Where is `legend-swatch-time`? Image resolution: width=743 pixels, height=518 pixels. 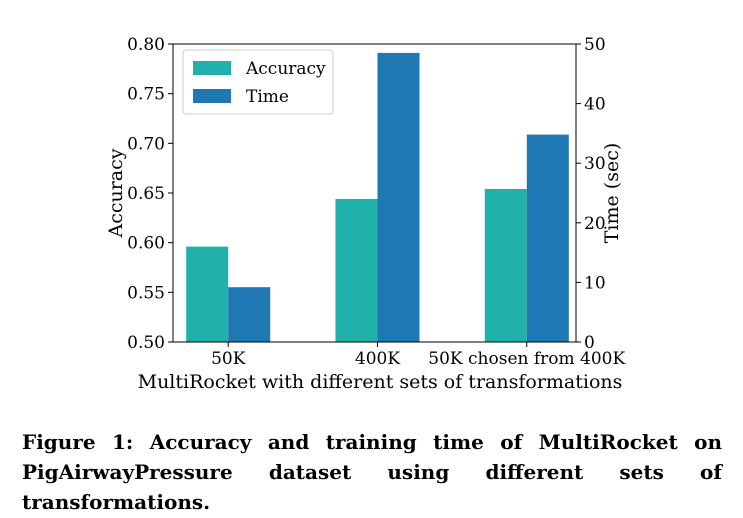 legend-swatch-time is located at coordinates (212, 96).